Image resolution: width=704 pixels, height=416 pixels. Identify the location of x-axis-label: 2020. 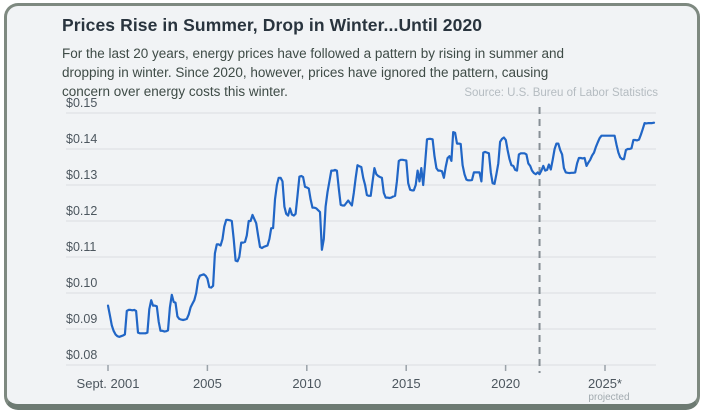
(505, 383).